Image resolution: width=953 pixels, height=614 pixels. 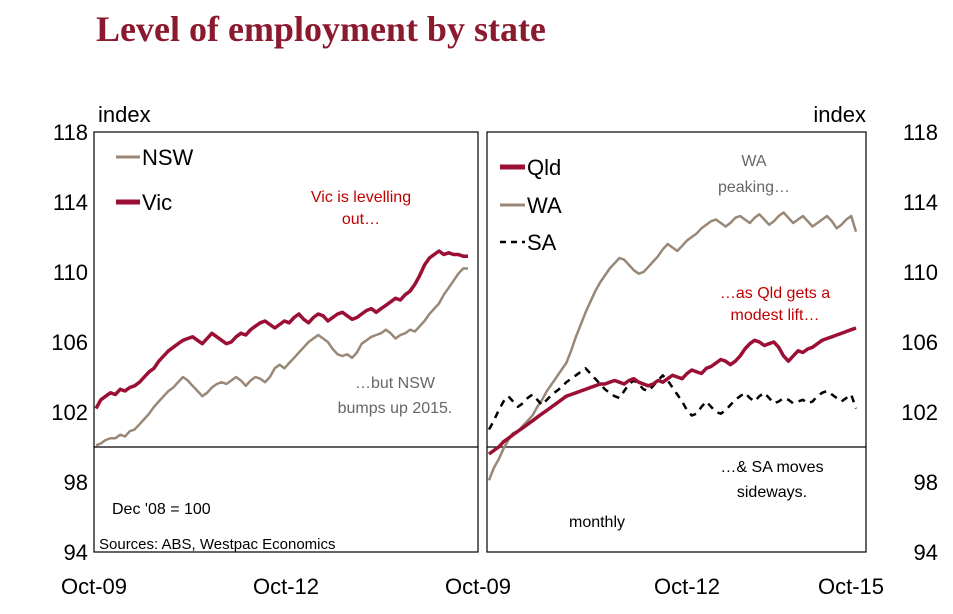 What do you see at coordinates (395, 408) in the screenshot?
I see `annotation-nsw-line2: bumps up 2015.` at bounding box center [395, 408].